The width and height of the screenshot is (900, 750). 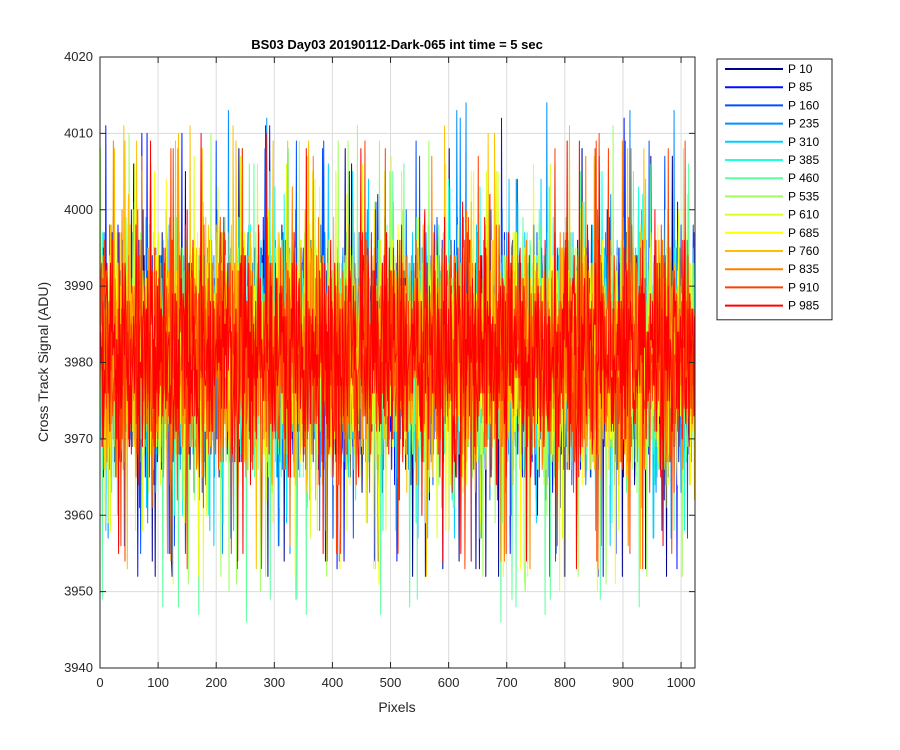 What do you see at coordinates (78, 132) in the screenshot?
I see `y-tick-label: 4010` at bounding box center [78, 132].